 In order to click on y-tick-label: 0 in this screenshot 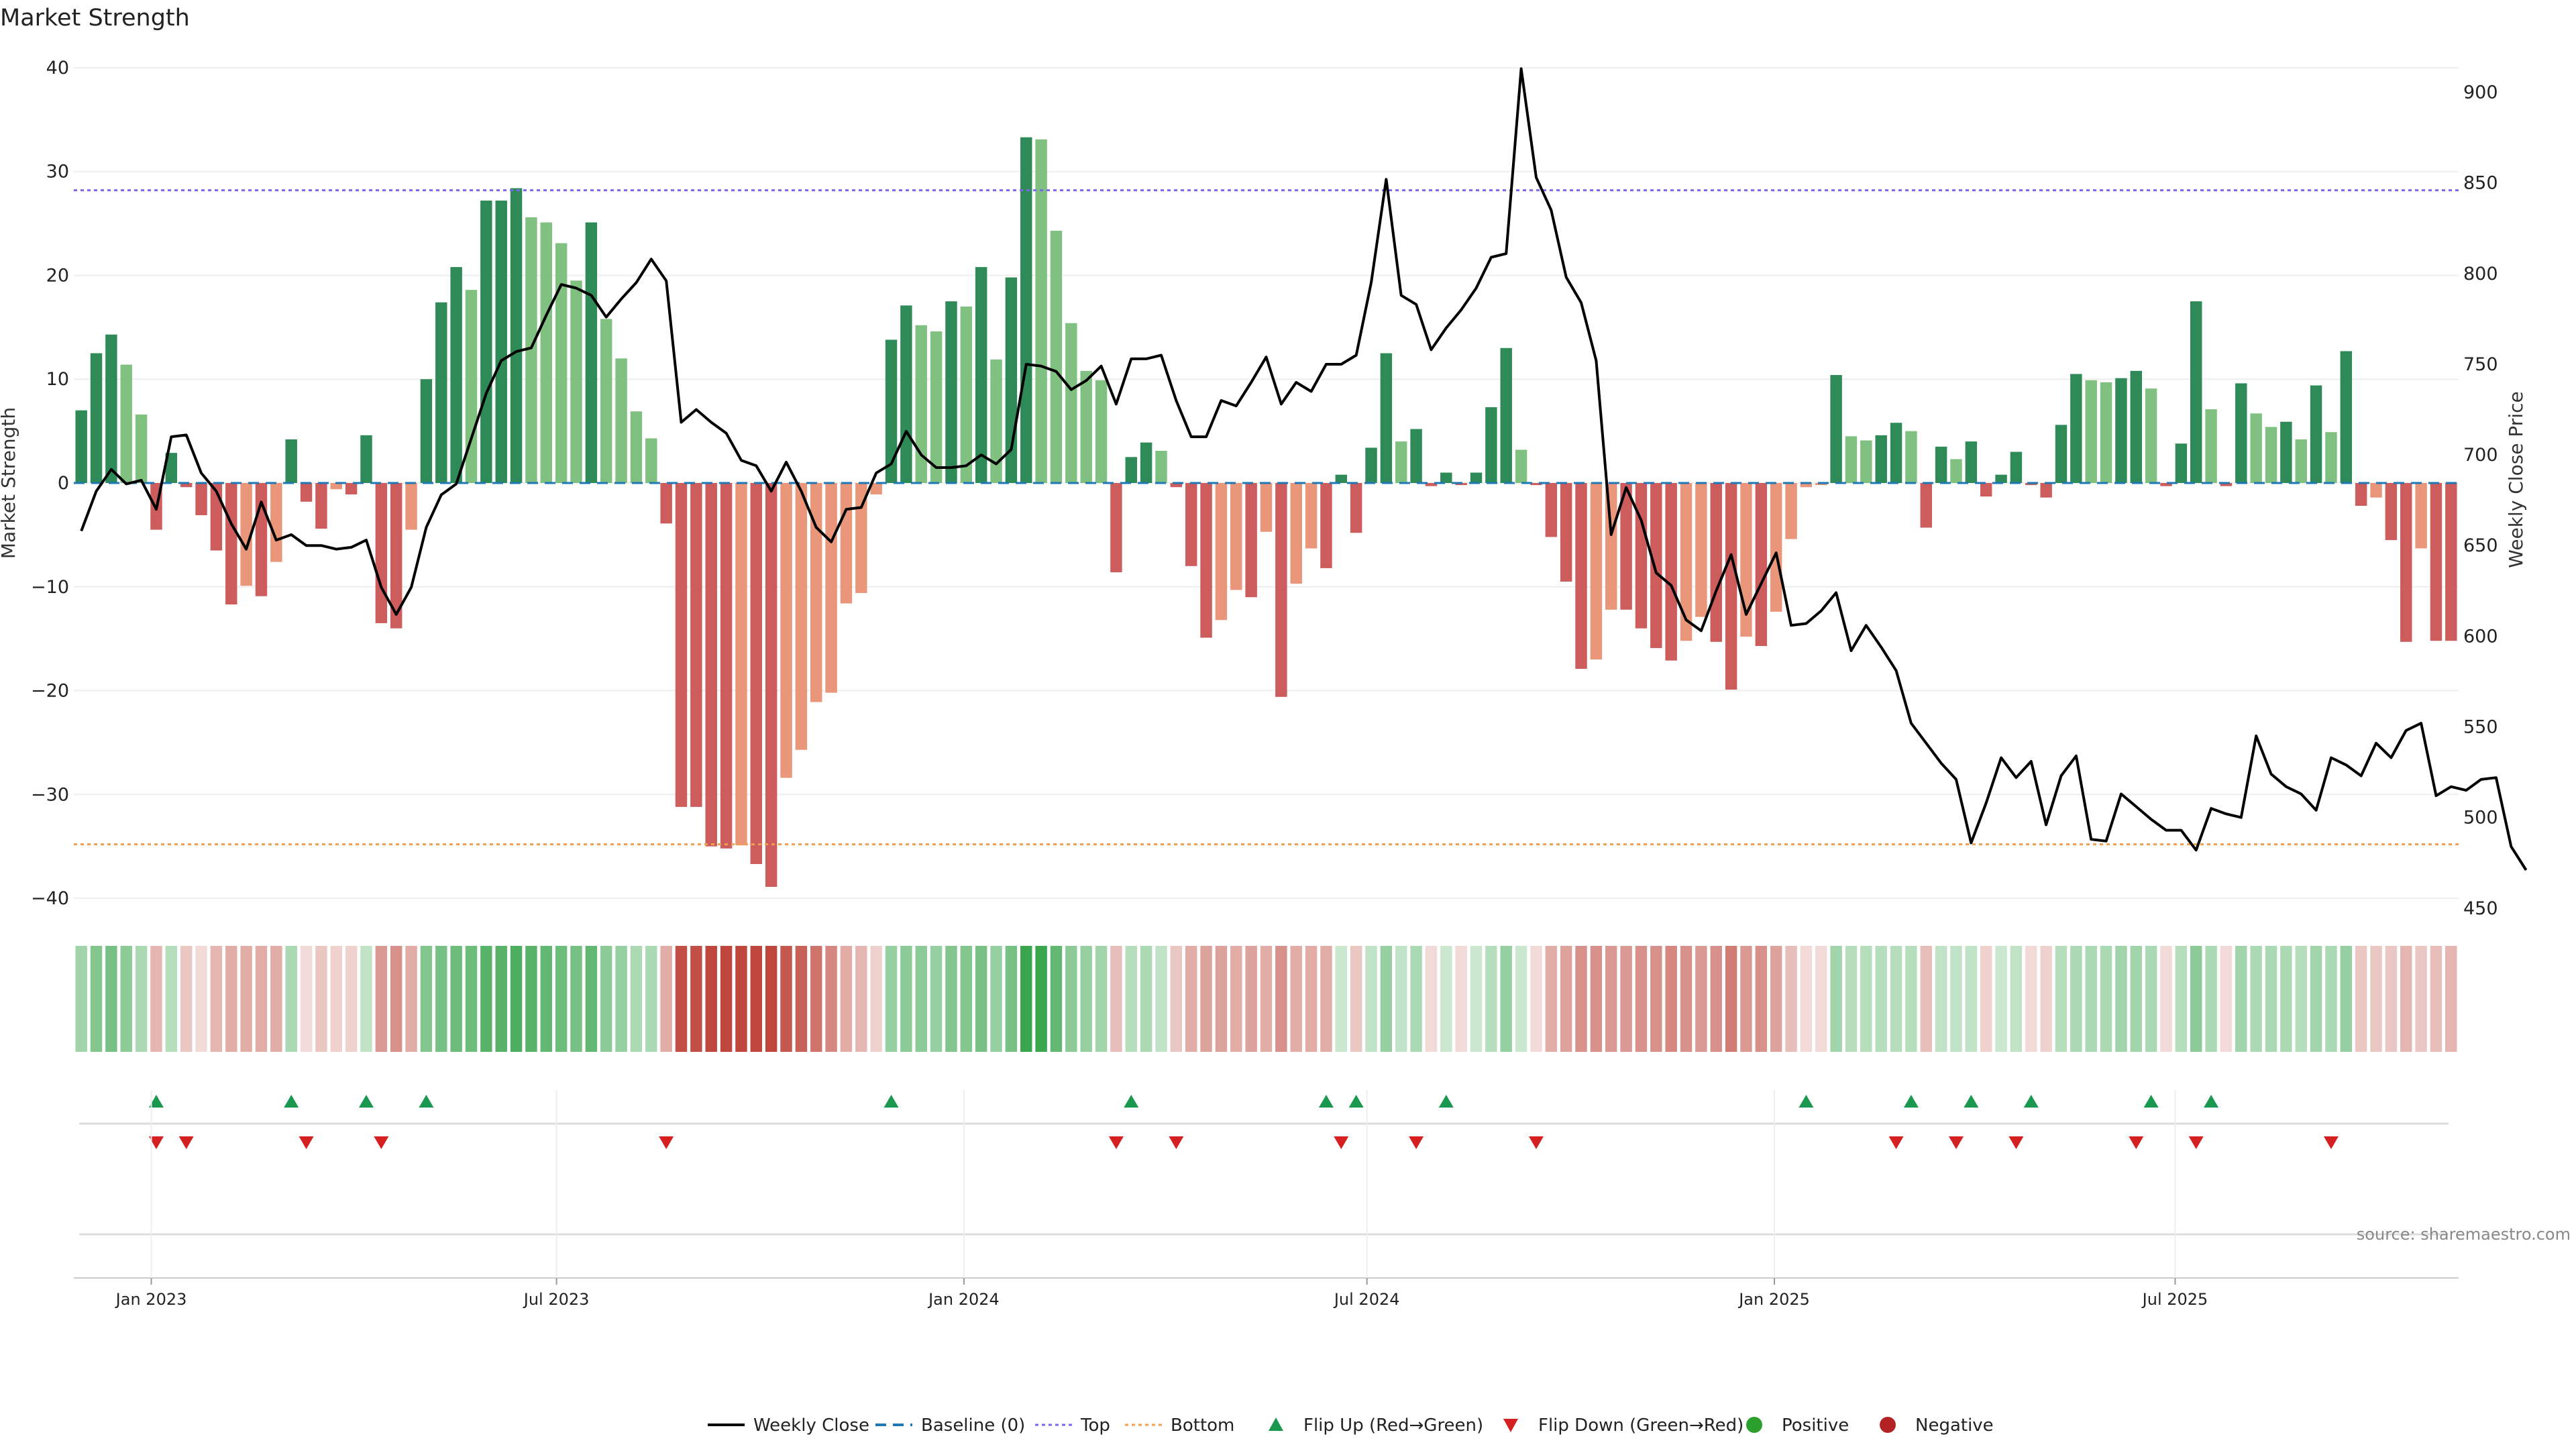, I will do `click(63, 483)`.